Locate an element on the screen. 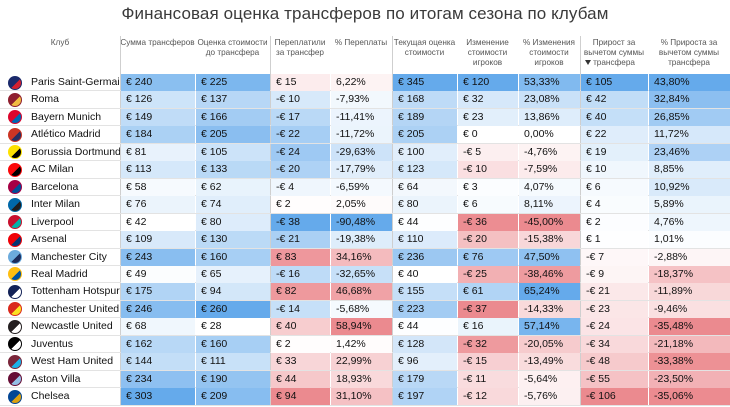  club-name: Manchester United is located at coordinates (75, 308).